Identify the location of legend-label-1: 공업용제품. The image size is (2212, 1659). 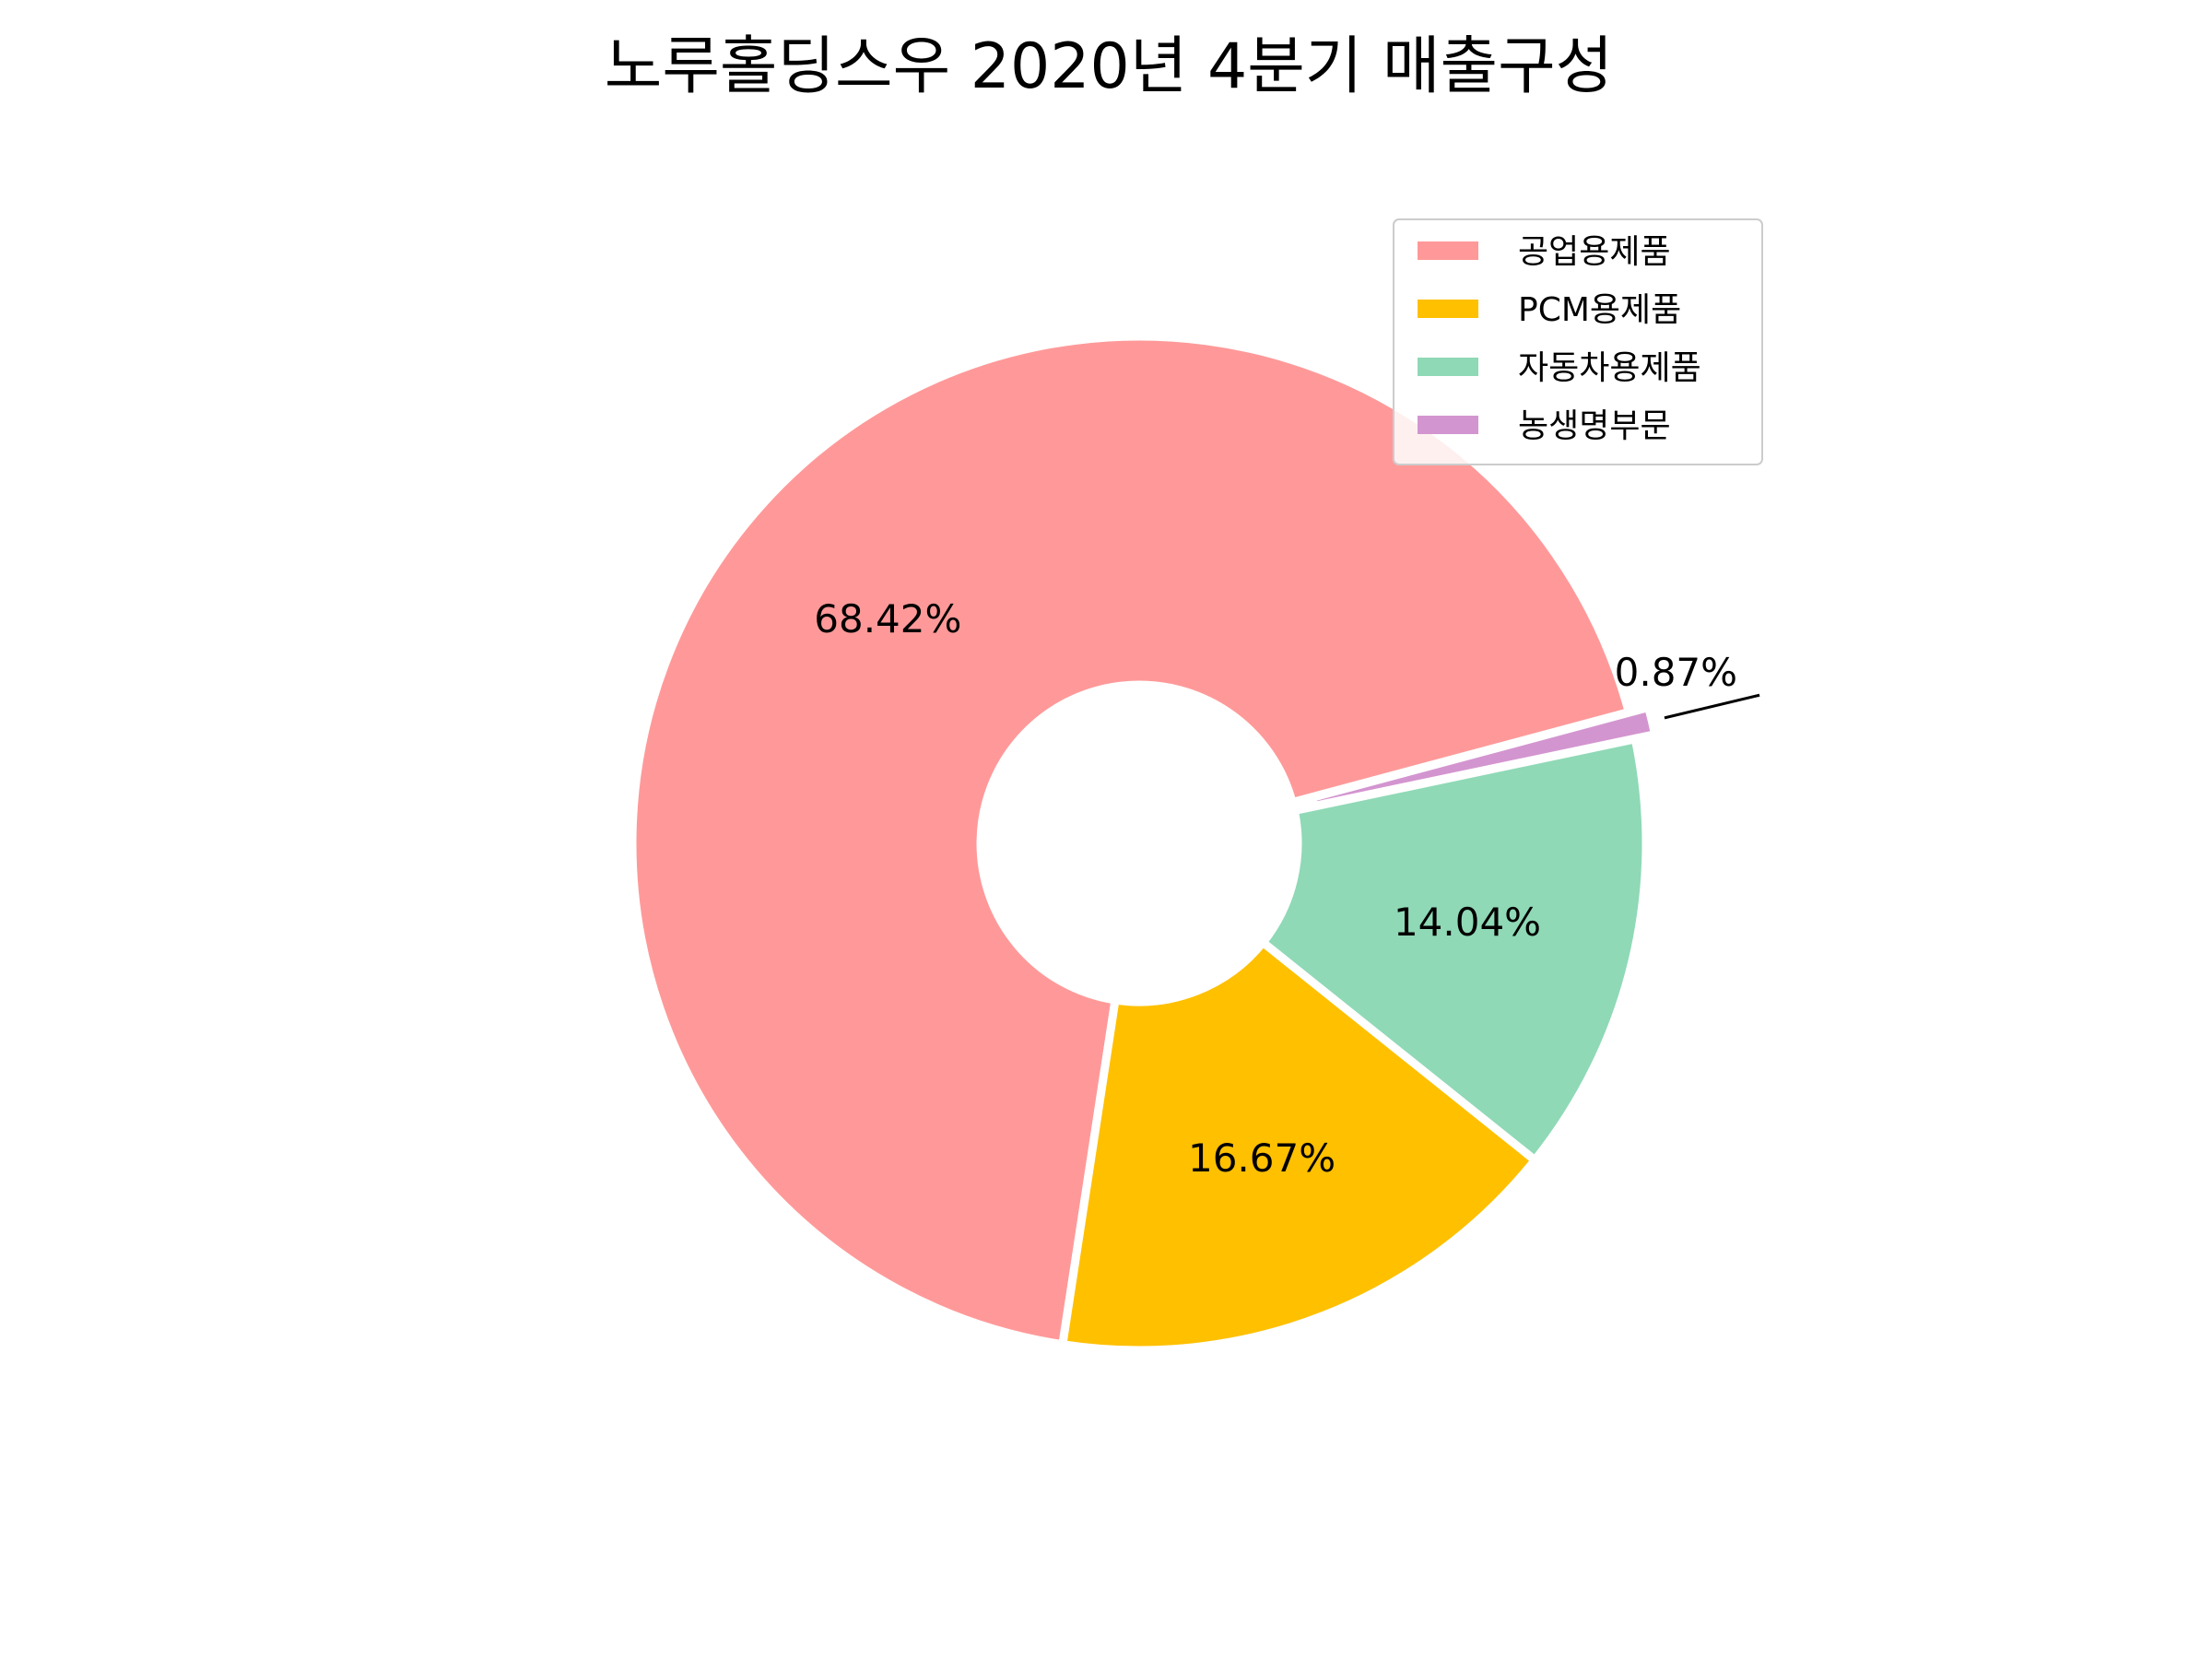
(1594, 252).